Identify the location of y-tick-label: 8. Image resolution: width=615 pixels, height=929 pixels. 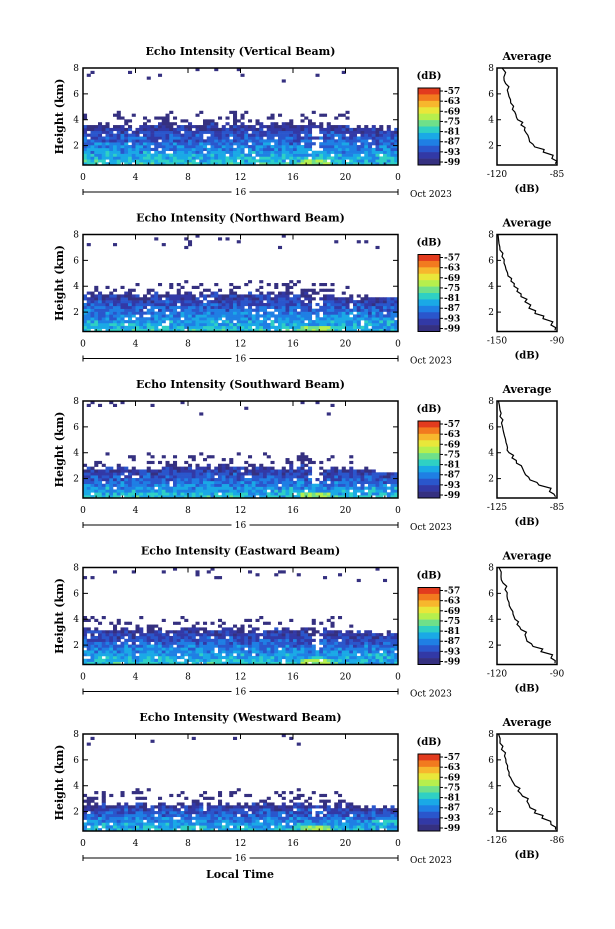
(76, 402).